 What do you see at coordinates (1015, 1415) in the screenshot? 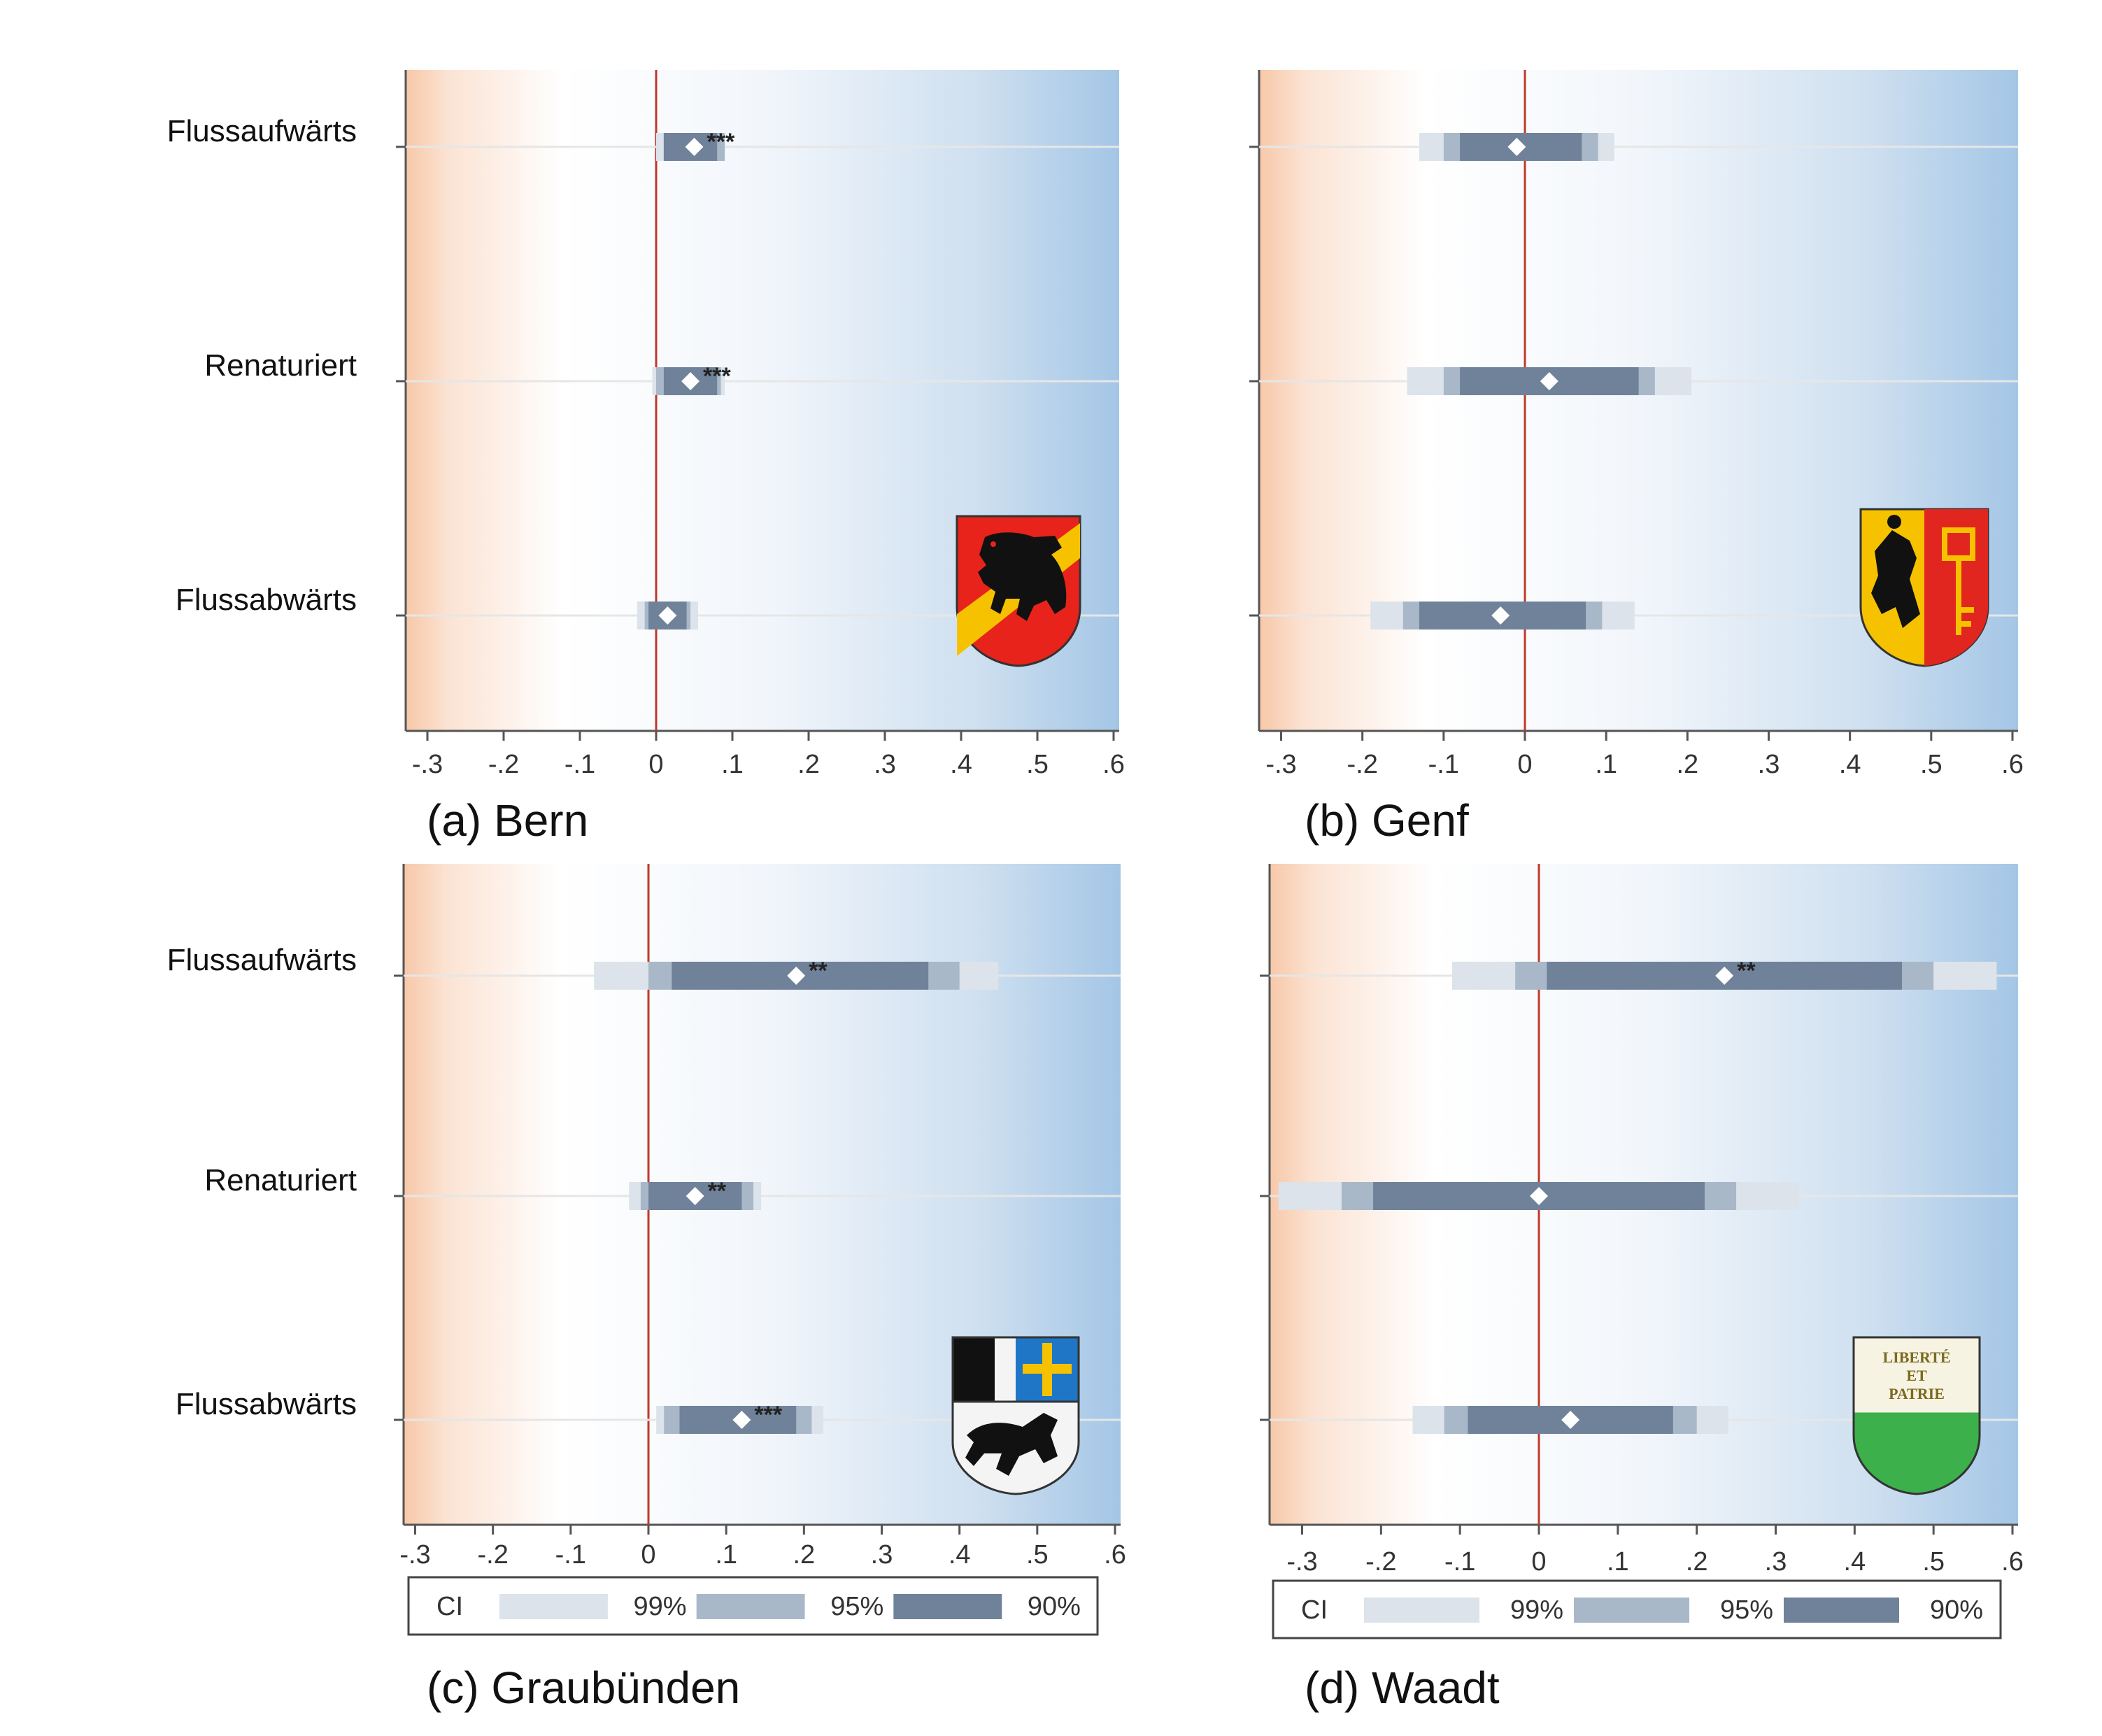
I see `graubuenden-coat-of-arms-icon` at bounding box center [1015, 1415].